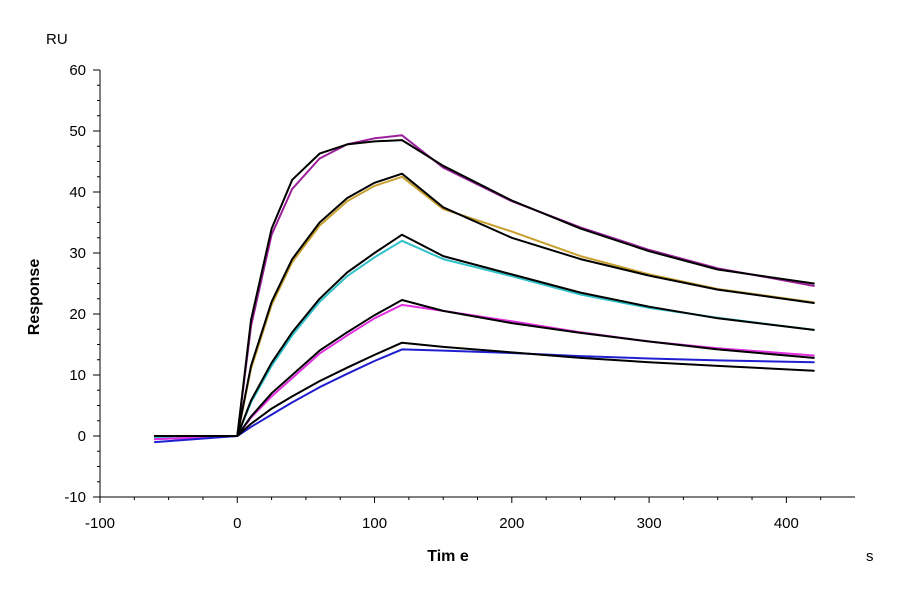 The height and width of the screenshot is (600, 900). What do you see at coordinates (374, 523) in the screenshot?
I see `x-tick-label: 100` at bounding box center [374, 523].